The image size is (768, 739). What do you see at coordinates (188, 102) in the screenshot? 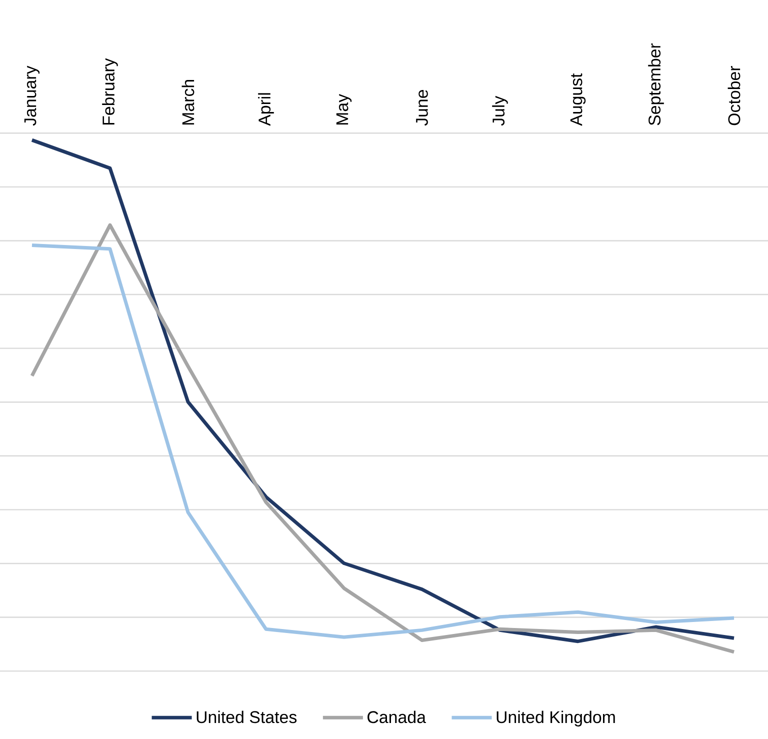
I see `x-tick-label: March` at bounding box center [188, 102].